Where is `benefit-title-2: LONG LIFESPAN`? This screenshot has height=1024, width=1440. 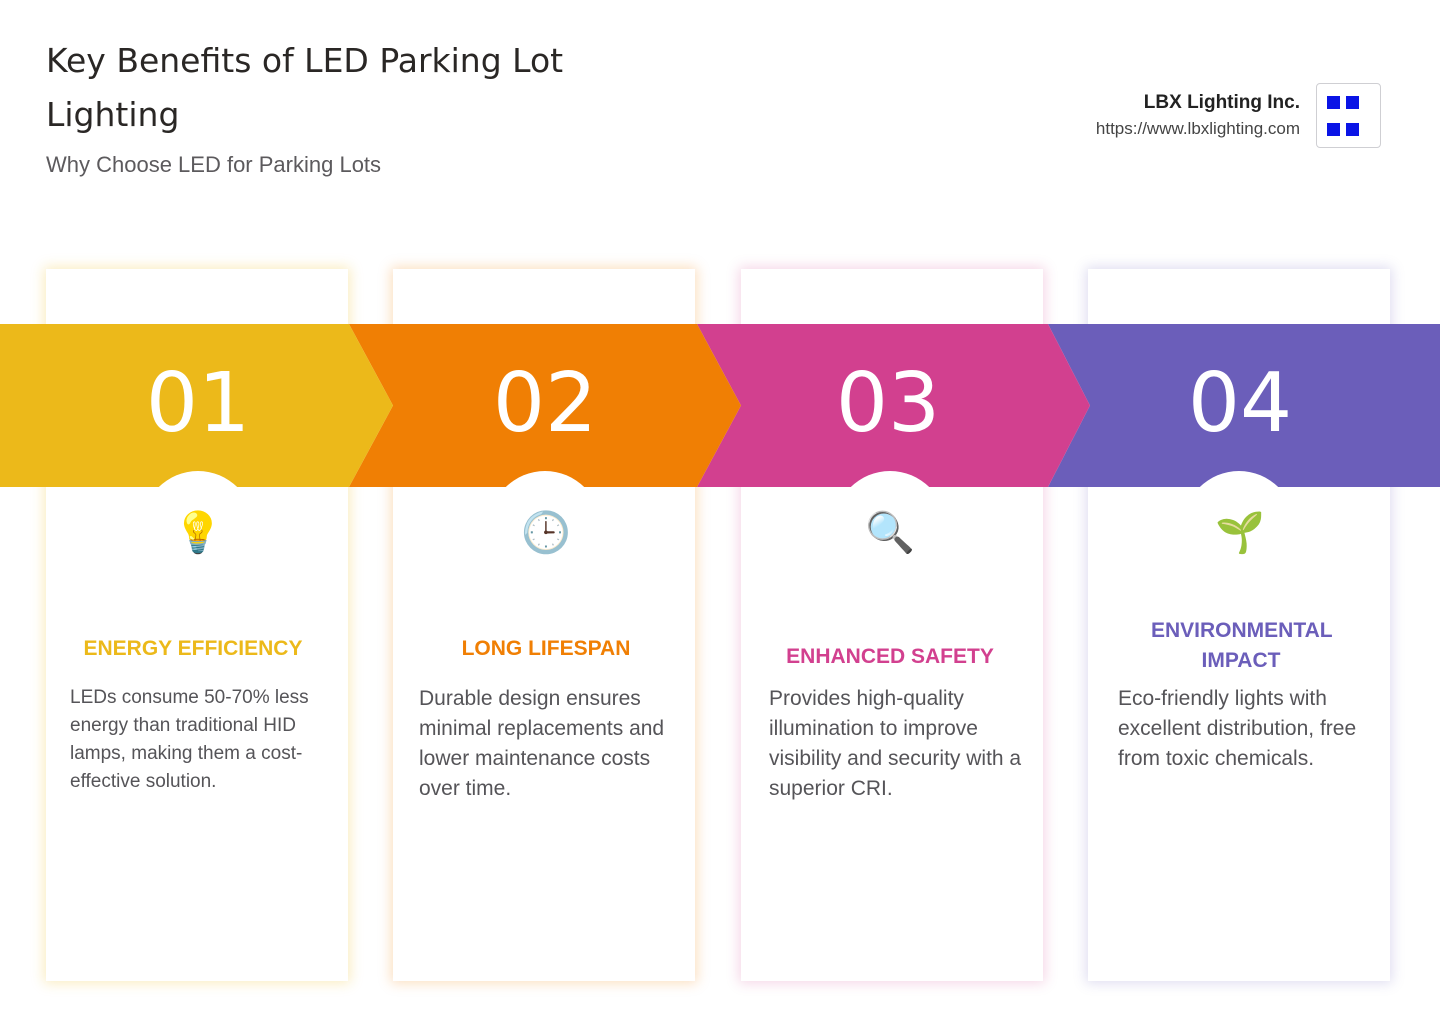 benefit-title-2: LONG LIFESPAN is located at coordinates (546, 648).